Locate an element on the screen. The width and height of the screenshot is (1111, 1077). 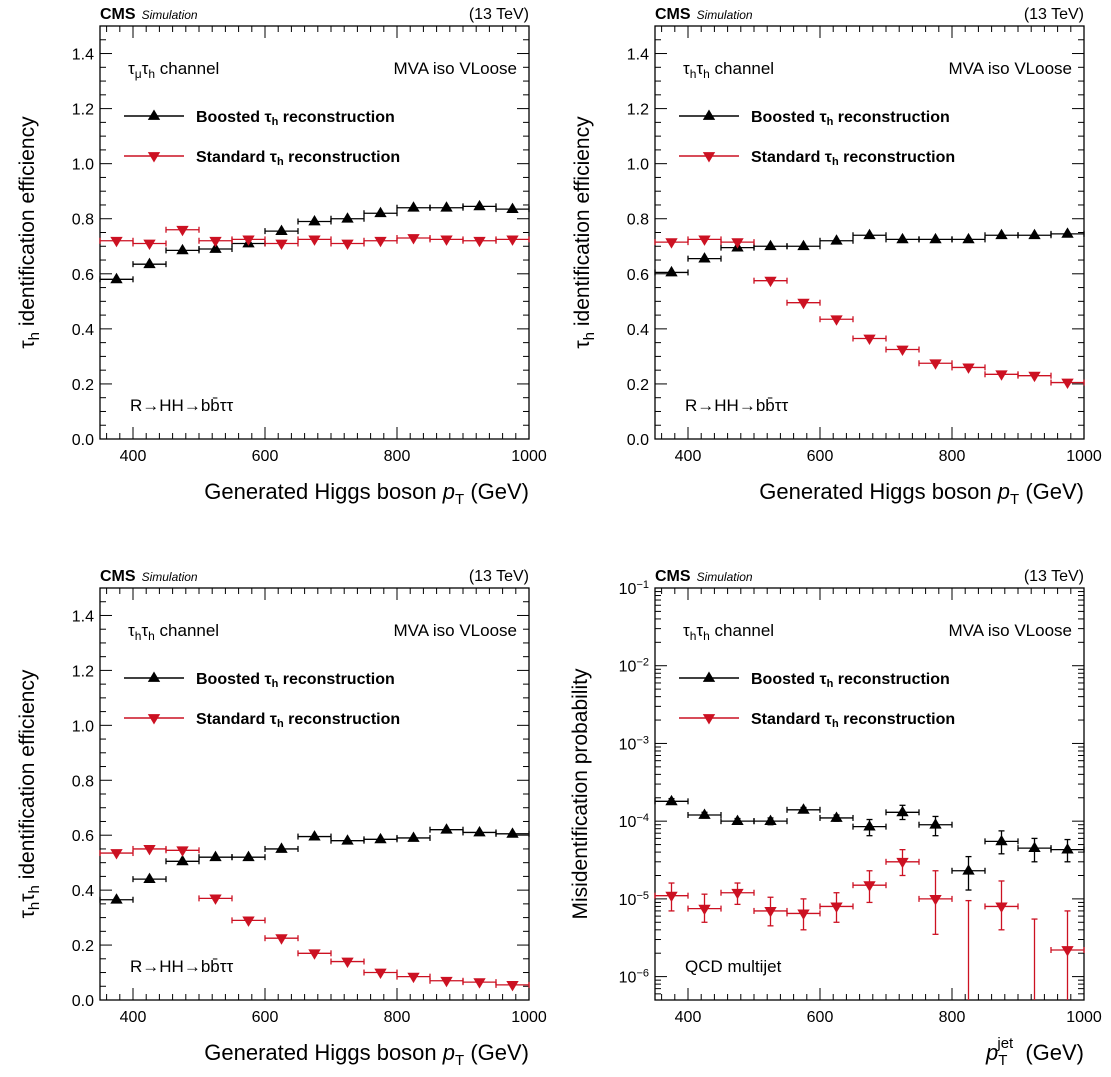
x-axis-title: pTjet (GeV) is located at coordinates (1034, 1052).